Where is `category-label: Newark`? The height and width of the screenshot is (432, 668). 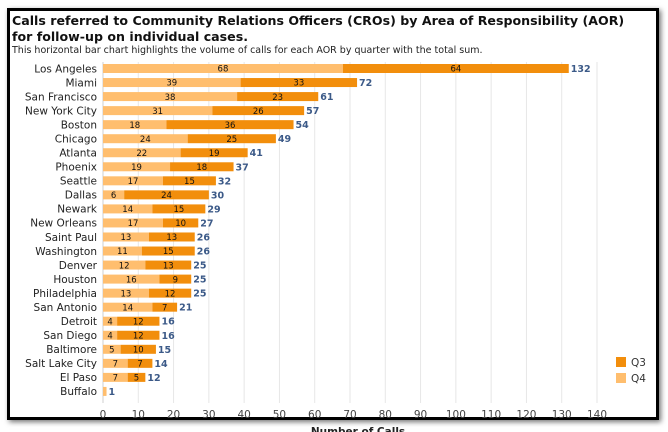
category-label: Newark is located at coordinates (77, 210).